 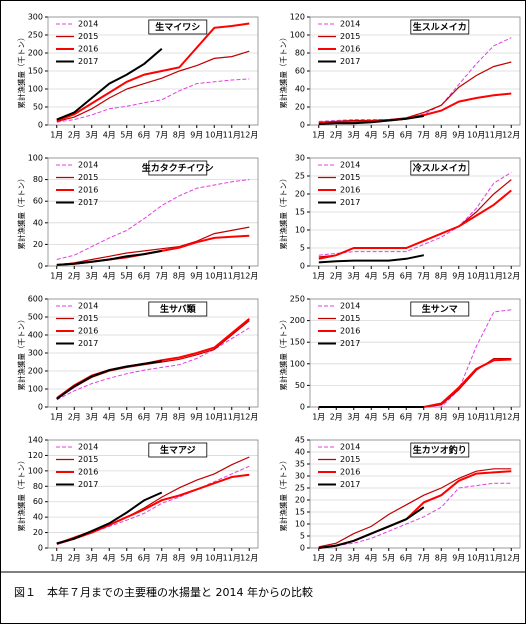 What do you see at coordinates (56, 135) in the screenshot?
I see `x-tick-label: 1月` at bounding box center [56, 135].